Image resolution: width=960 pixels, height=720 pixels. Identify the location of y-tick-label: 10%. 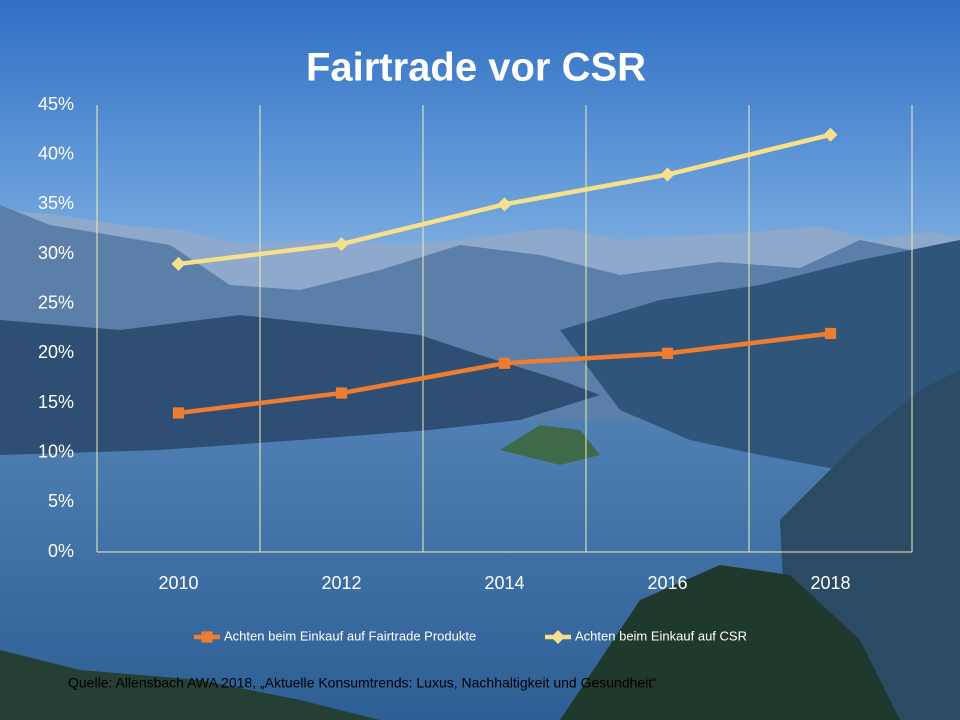
(56, 451).